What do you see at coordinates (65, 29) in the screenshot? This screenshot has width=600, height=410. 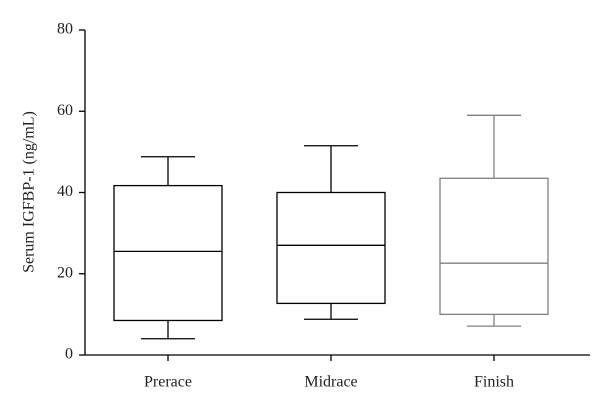 I see `y-tick-label: 80` at bounding box center [65, 29].